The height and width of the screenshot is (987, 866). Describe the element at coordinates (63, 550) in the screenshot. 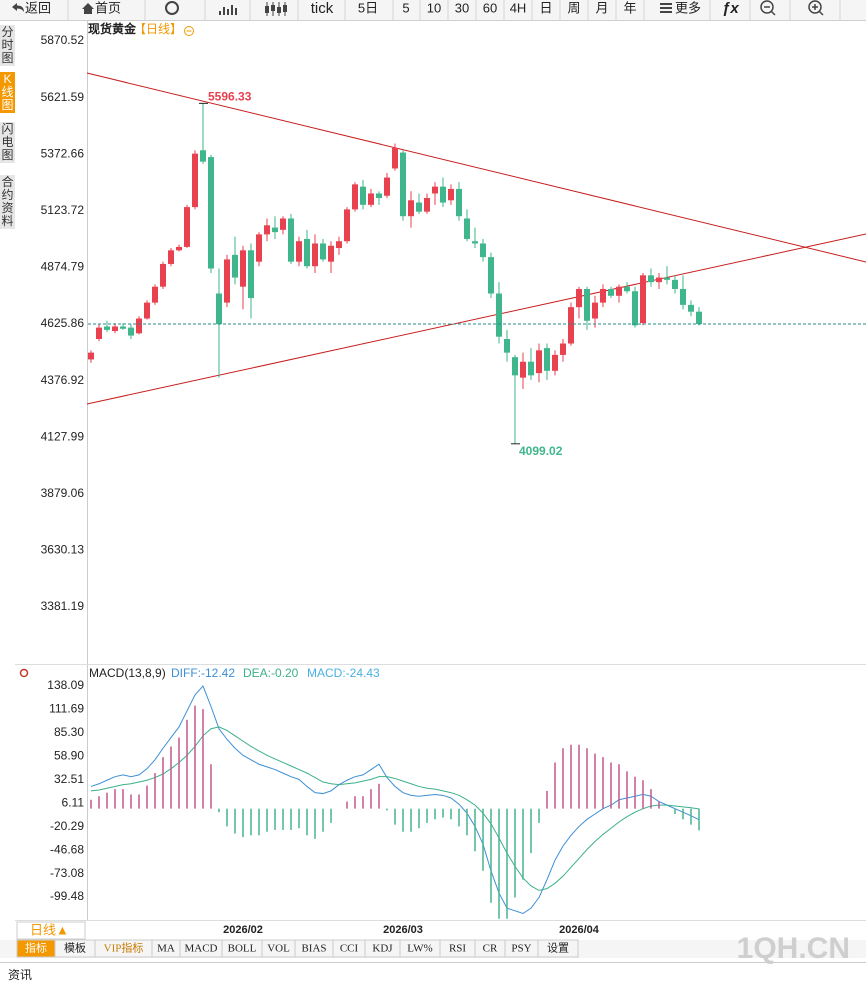

I see `y-tick-label: 3630.13` at that location.